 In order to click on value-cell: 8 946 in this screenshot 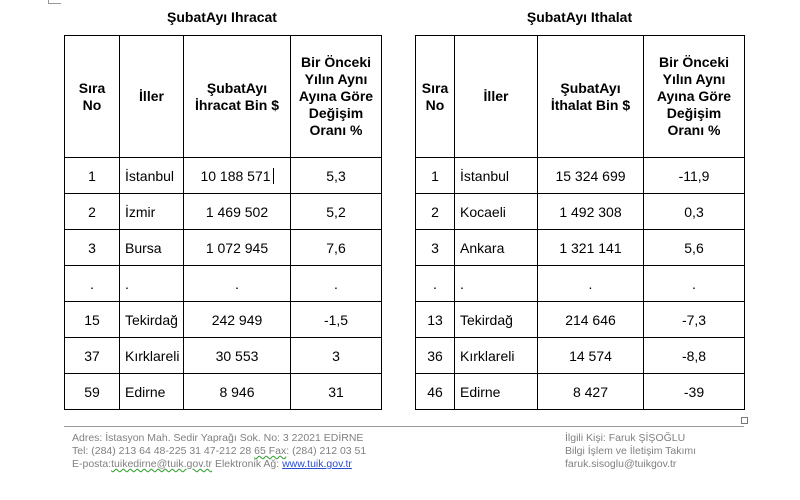, I will do `click(237, 391)`.